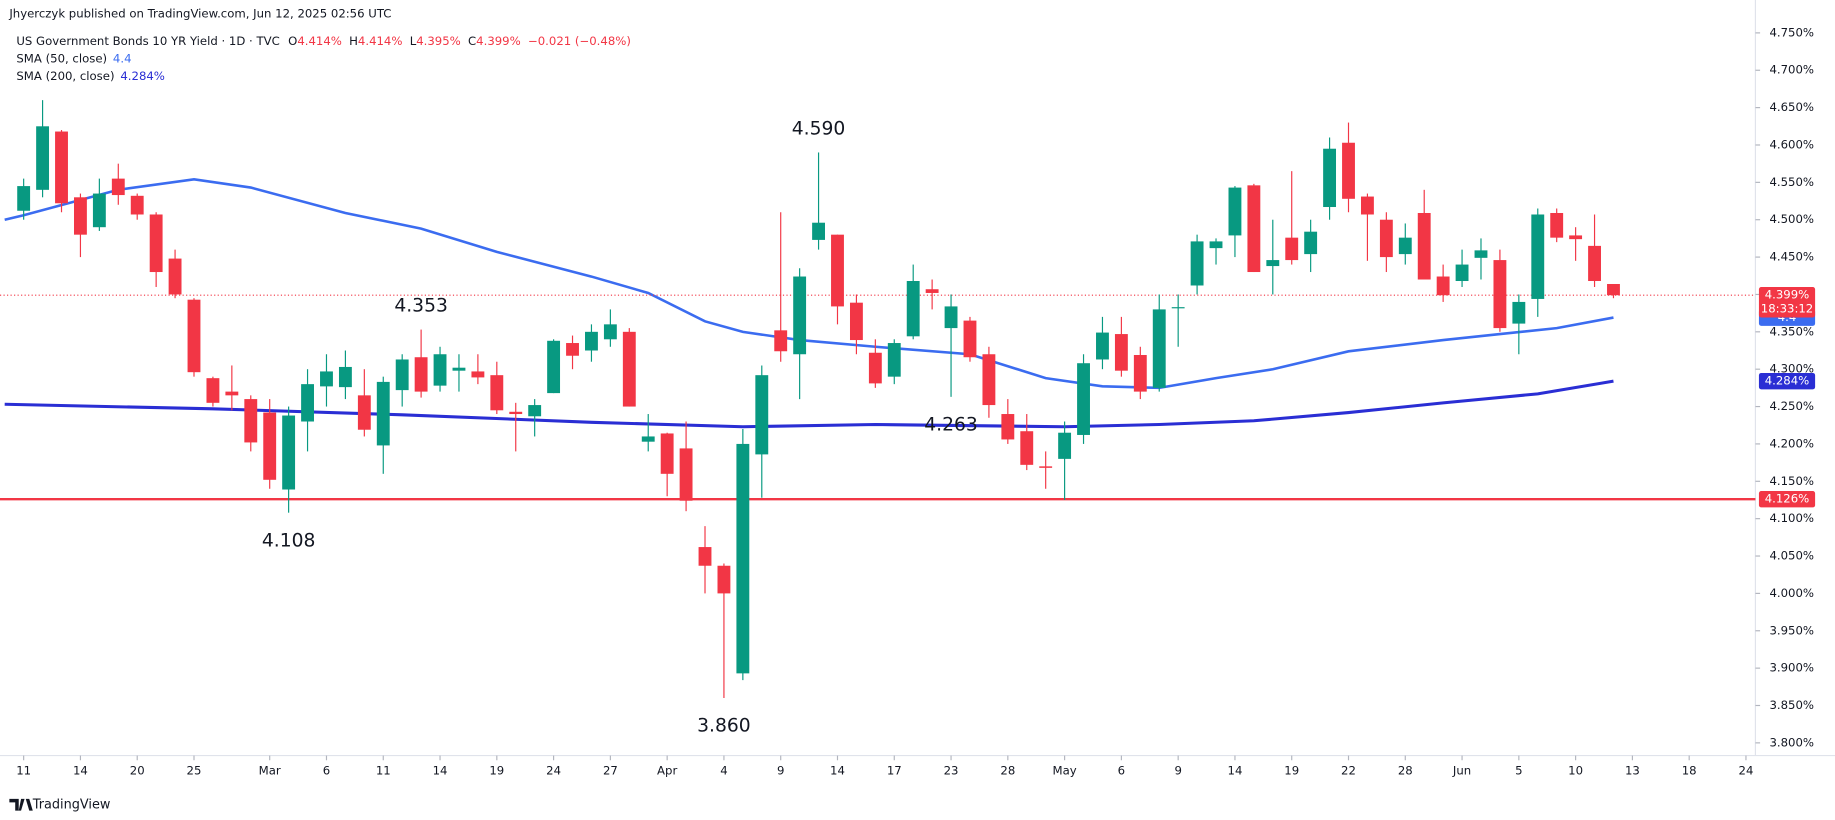 The image size is (1835, 820). Describe the element at coordinates (1575, 770) in the screenshot. I see `x-tick-label: 10` at that location.